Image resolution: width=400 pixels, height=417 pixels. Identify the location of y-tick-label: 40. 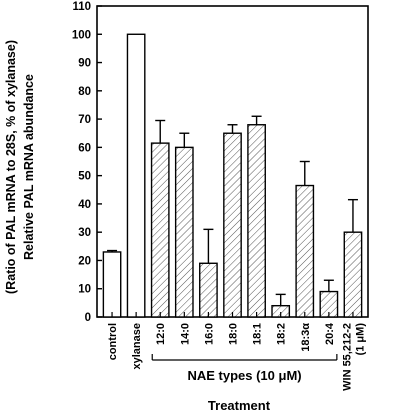
(84, 205).